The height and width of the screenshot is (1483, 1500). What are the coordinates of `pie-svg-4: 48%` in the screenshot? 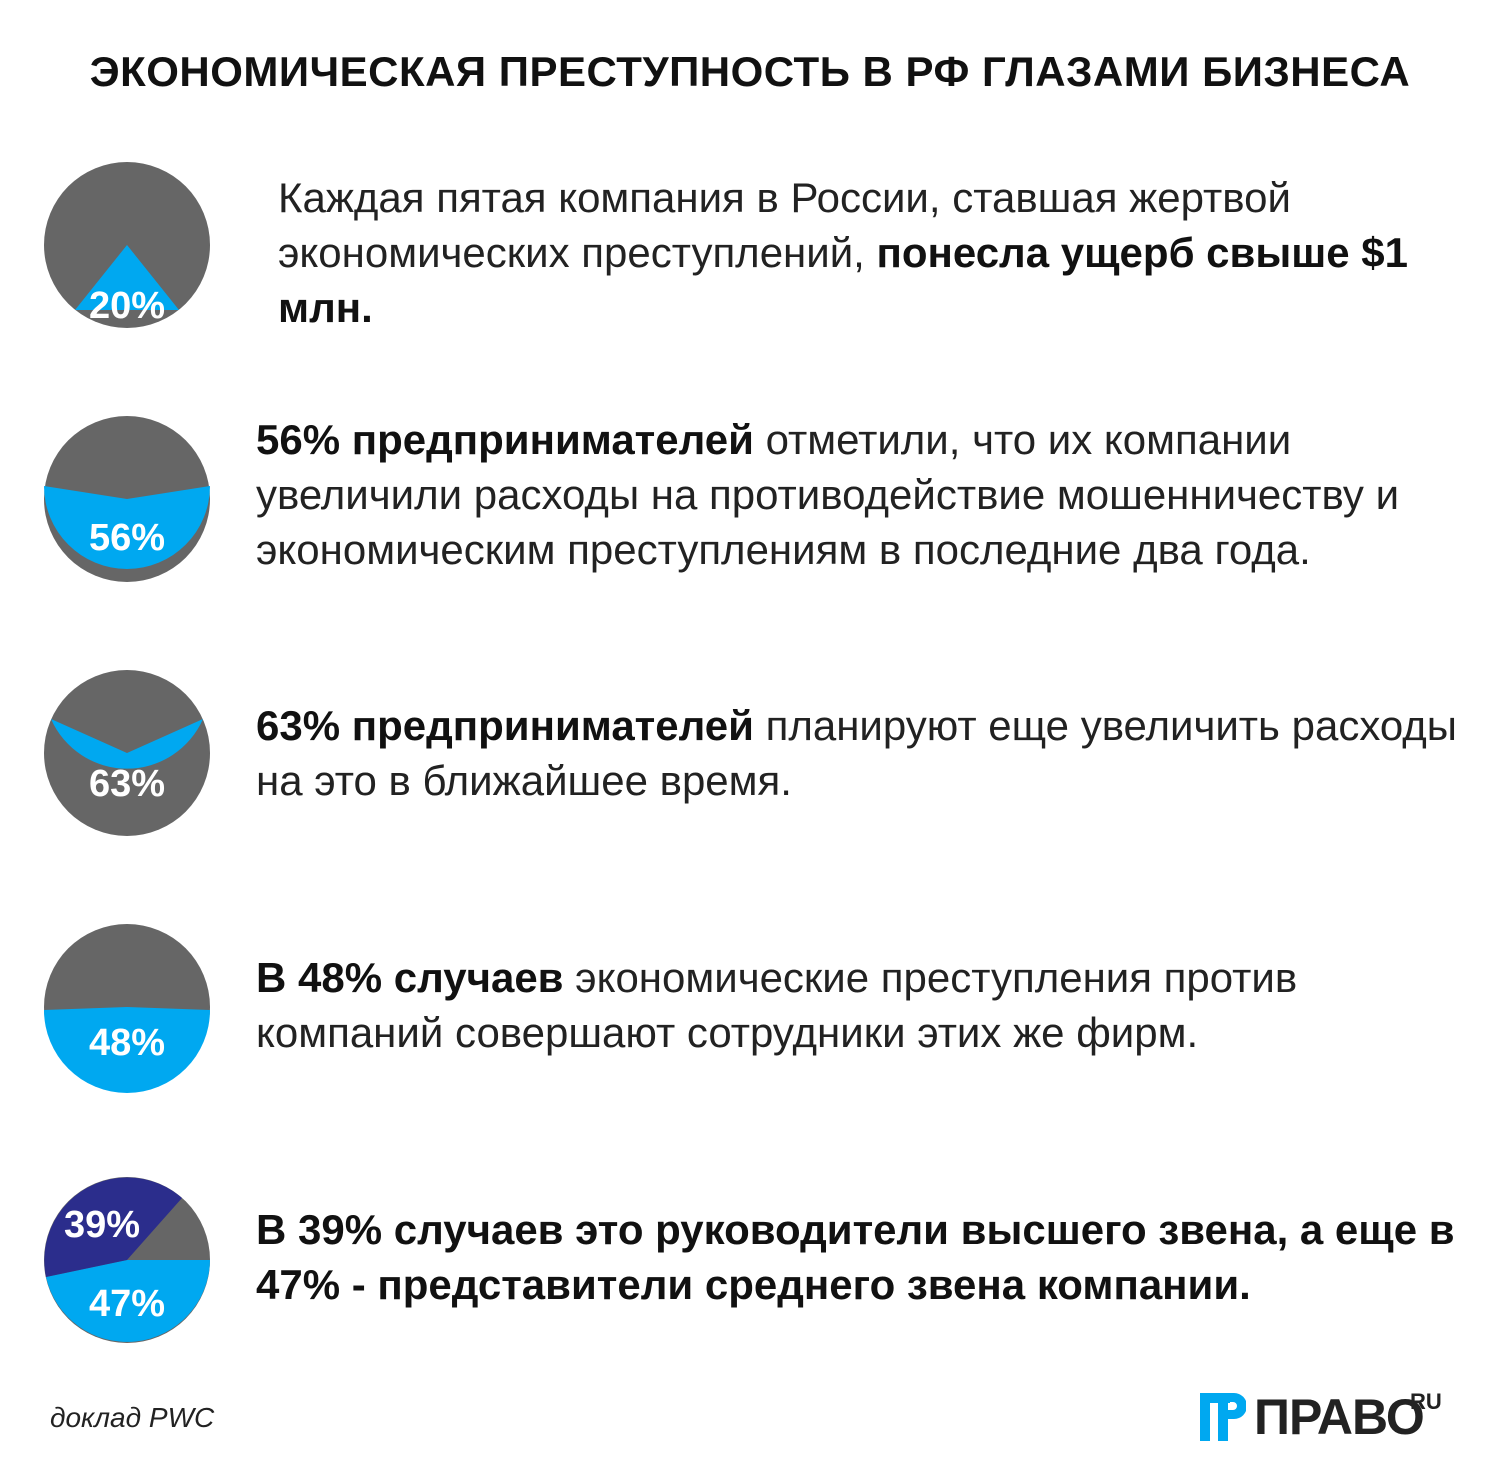 It's located at (127, 1008).